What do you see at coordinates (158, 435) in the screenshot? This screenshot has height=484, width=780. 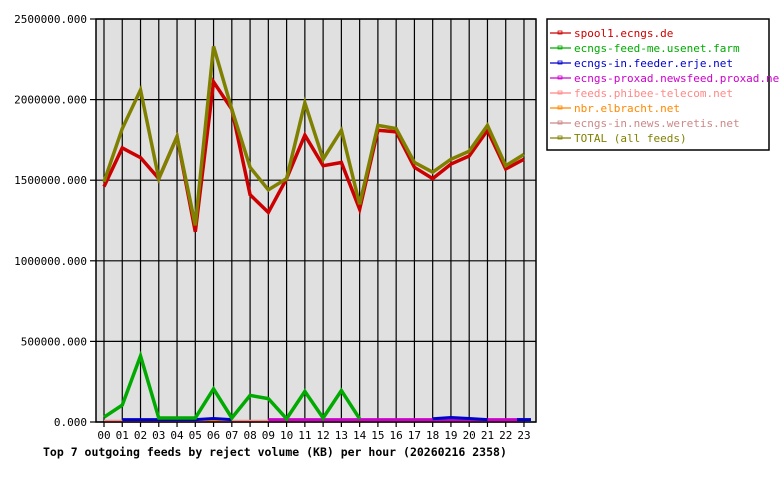 I see `x-tick-label: 03` at bounding box center [158, 435].